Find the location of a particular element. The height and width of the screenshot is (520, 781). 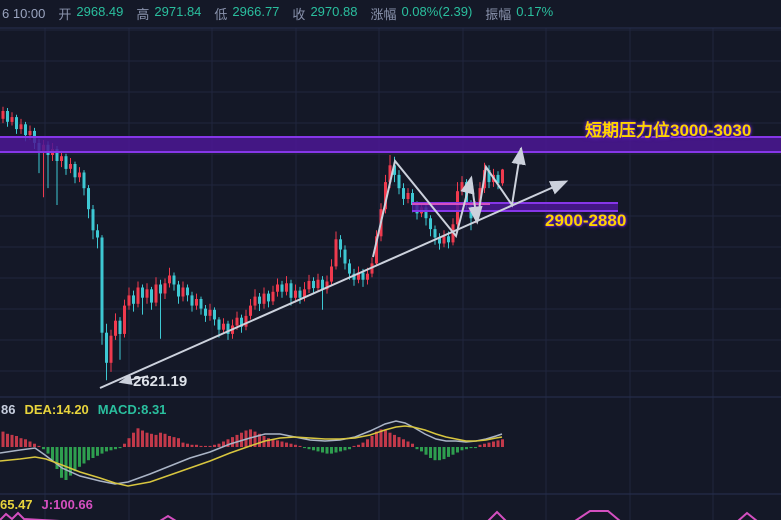

resistance-zone-label: 短期压力位3000-3030 is located at coordinates (668, 130).